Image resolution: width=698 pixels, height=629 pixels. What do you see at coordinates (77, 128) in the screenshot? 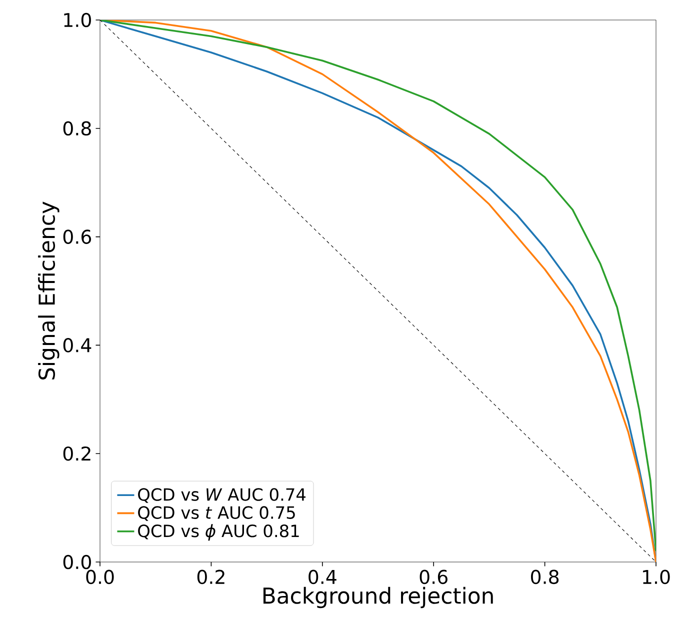
I see `y-tick-label: 0.8` at bounding box center [77, 128].